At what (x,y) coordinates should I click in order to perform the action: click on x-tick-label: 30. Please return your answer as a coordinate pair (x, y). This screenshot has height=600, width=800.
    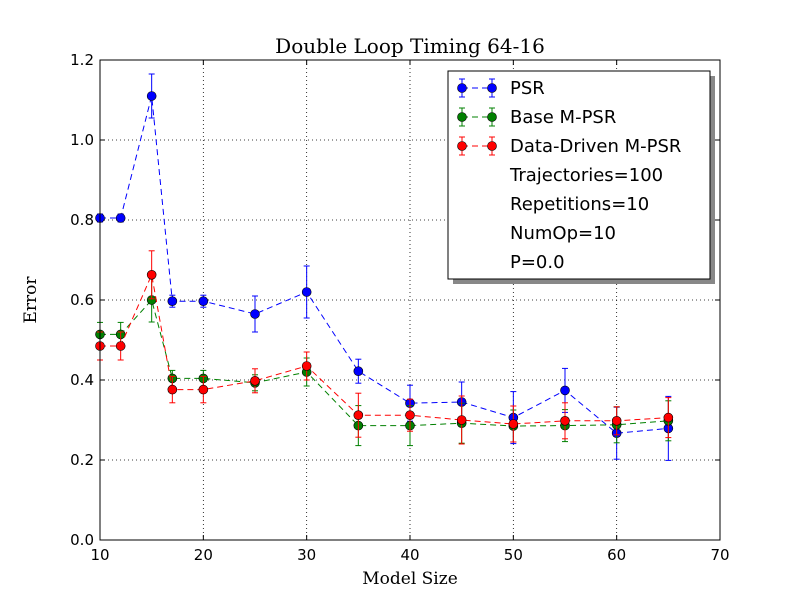
    Looking at the image, I should click on (306, 555).